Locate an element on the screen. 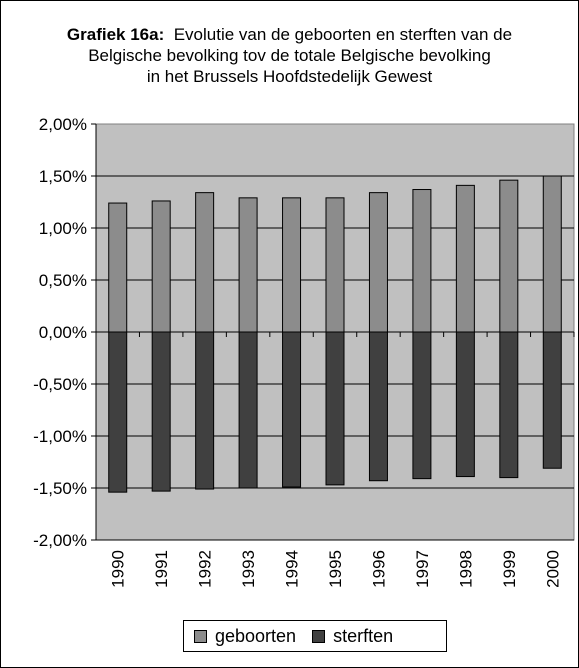  x-tick-label-1996: 1996 is located at coordinates (378, 569).